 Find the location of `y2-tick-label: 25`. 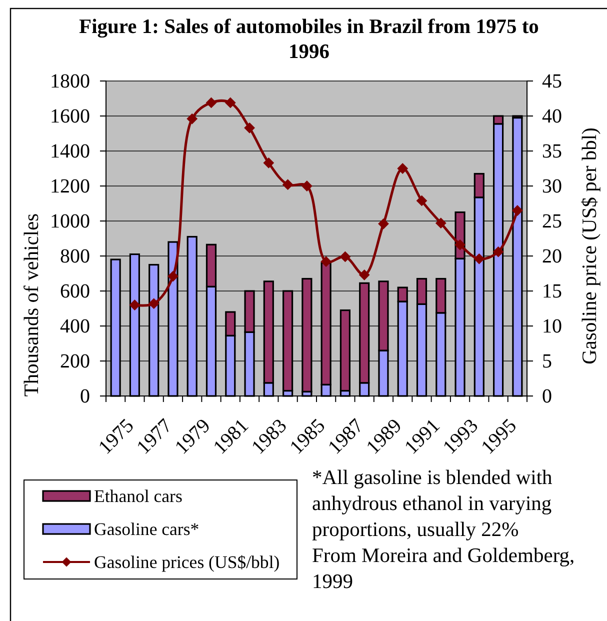

y2-tick-label: 25 is located at coordinates (552, 221).